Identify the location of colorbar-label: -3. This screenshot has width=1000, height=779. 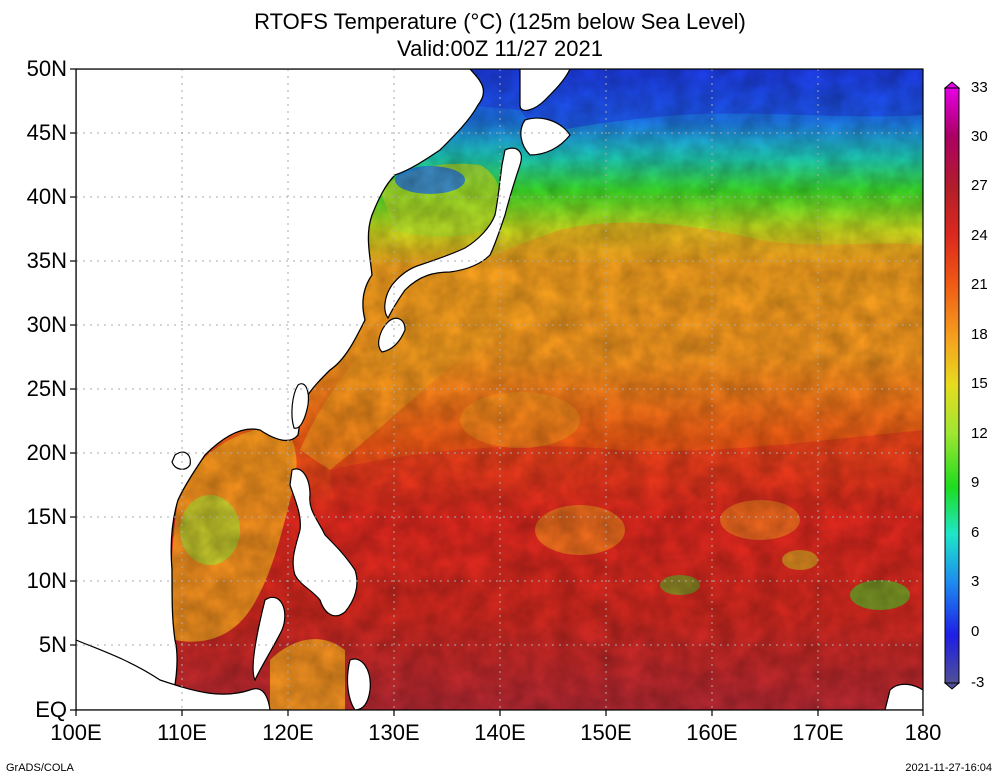
(978, 682).